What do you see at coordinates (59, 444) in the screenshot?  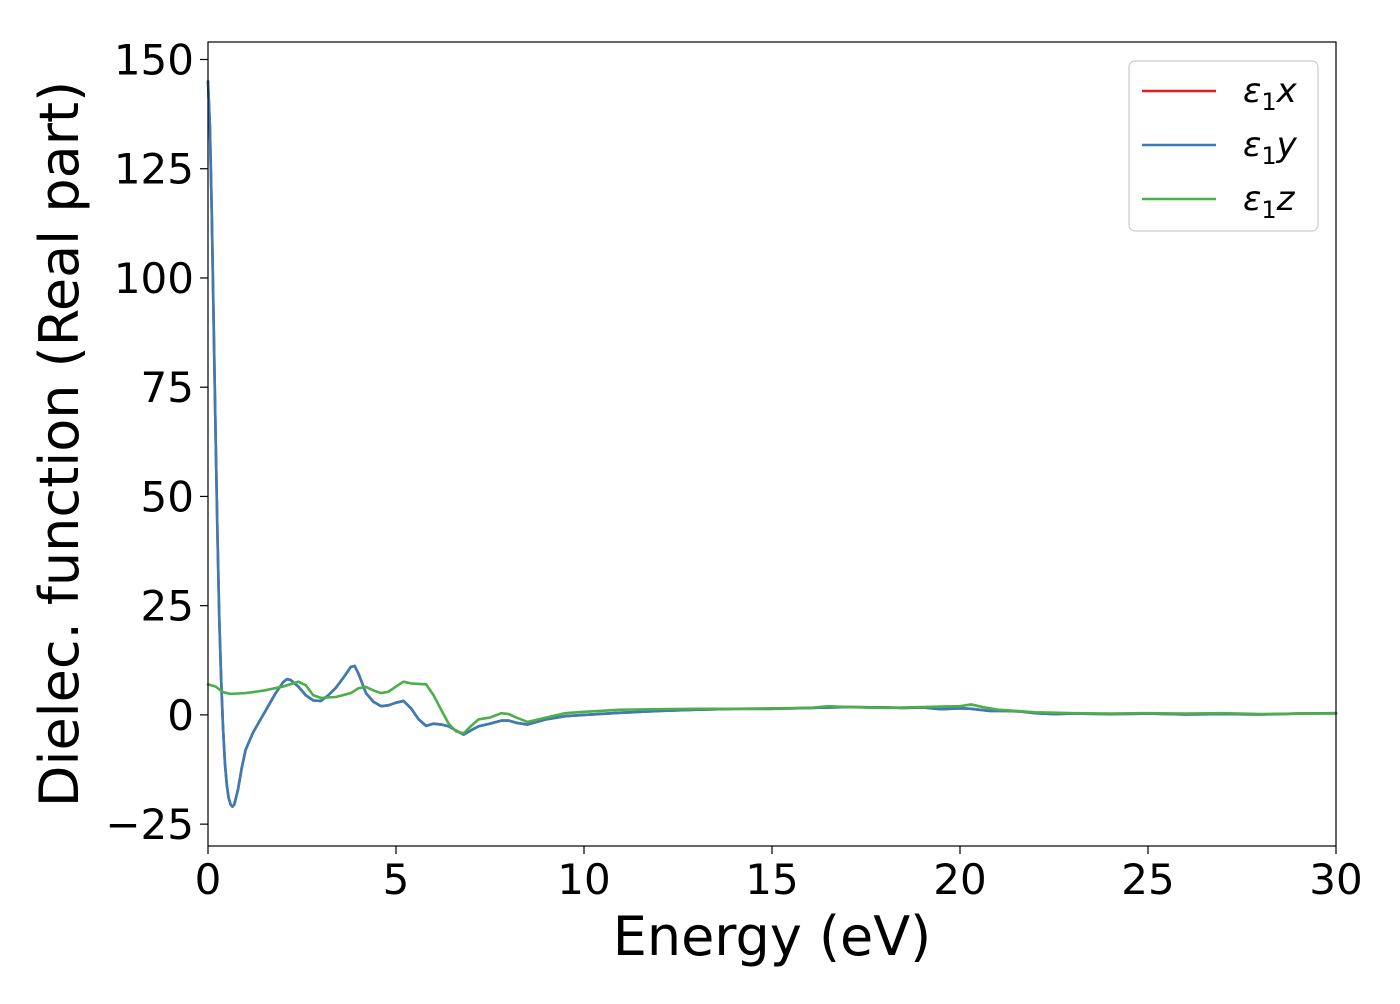 I see `y-axis-label: Dielec. function (Real part)` at bounding box center [59, 444].